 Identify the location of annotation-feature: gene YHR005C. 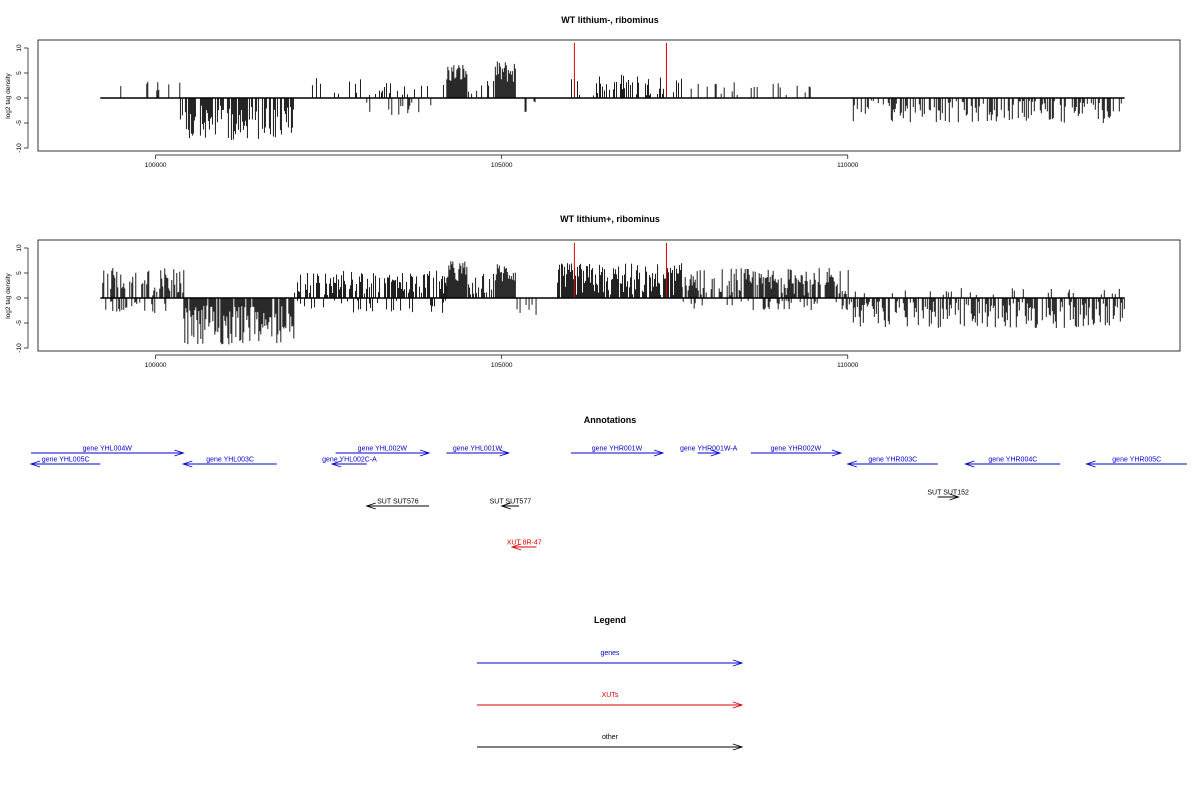
(1136, 462).